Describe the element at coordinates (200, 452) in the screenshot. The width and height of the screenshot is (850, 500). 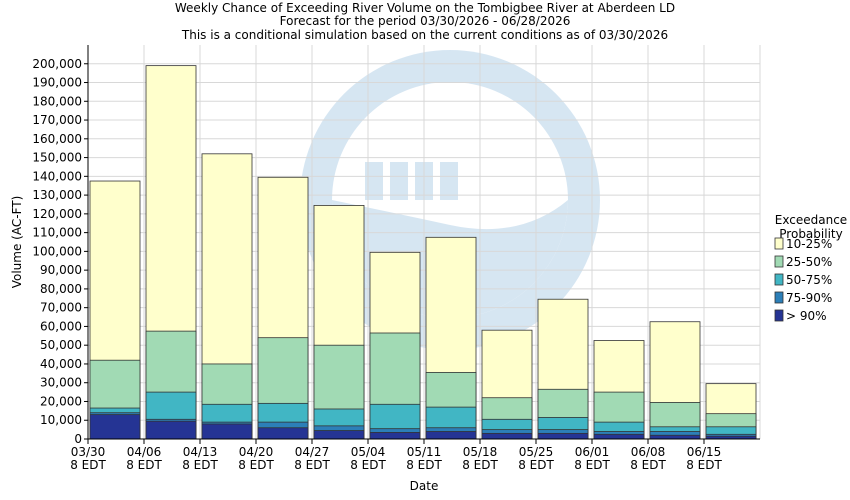
I see `x-tick-label-date: 04/13` at that location.